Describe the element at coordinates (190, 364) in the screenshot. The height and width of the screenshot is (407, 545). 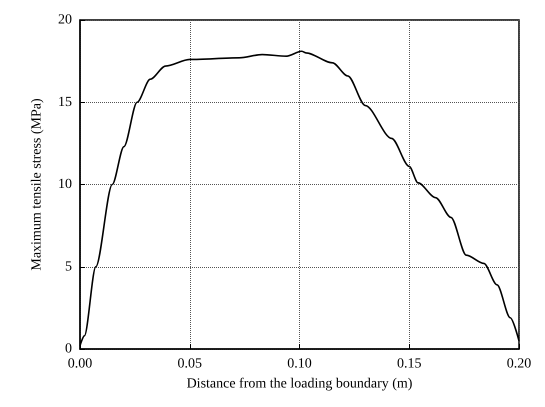
I see `x-tick-label: 0.05` at that location.